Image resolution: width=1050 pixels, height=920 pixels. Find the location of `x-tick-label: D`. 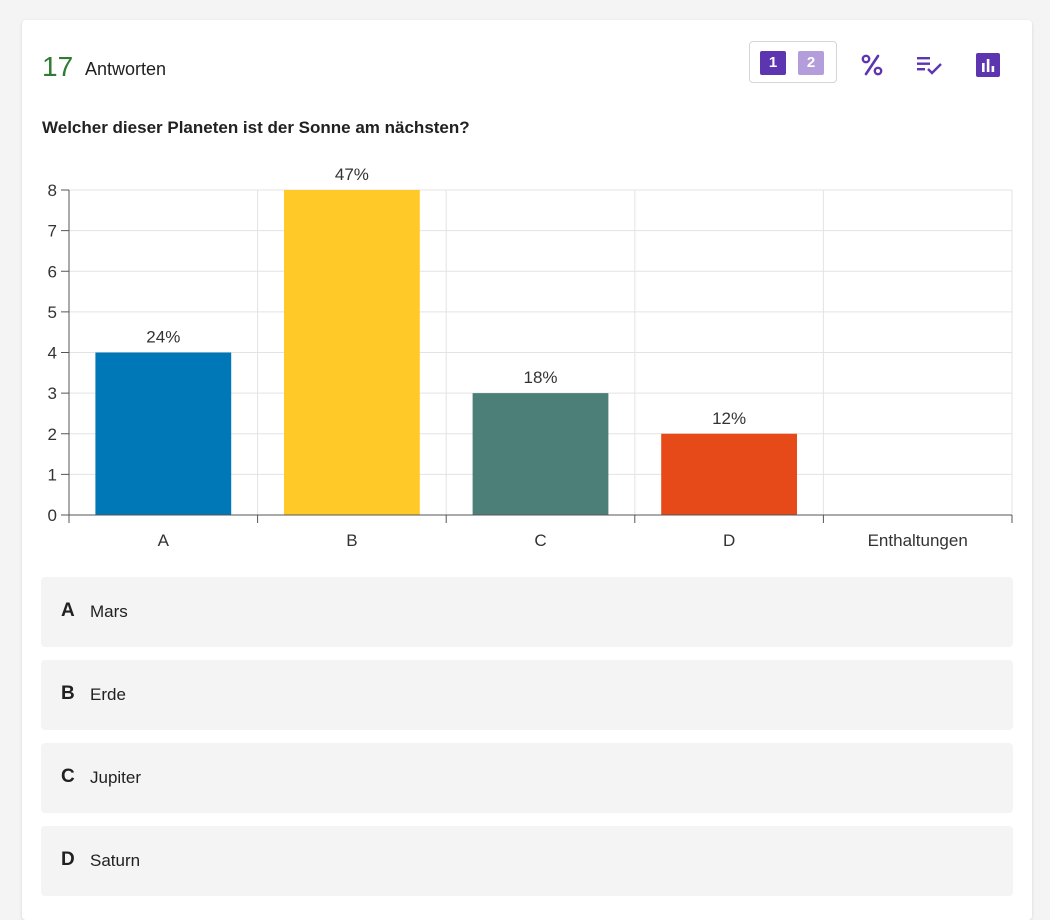

x-tick-label: D is located at coordinates (729, 540).